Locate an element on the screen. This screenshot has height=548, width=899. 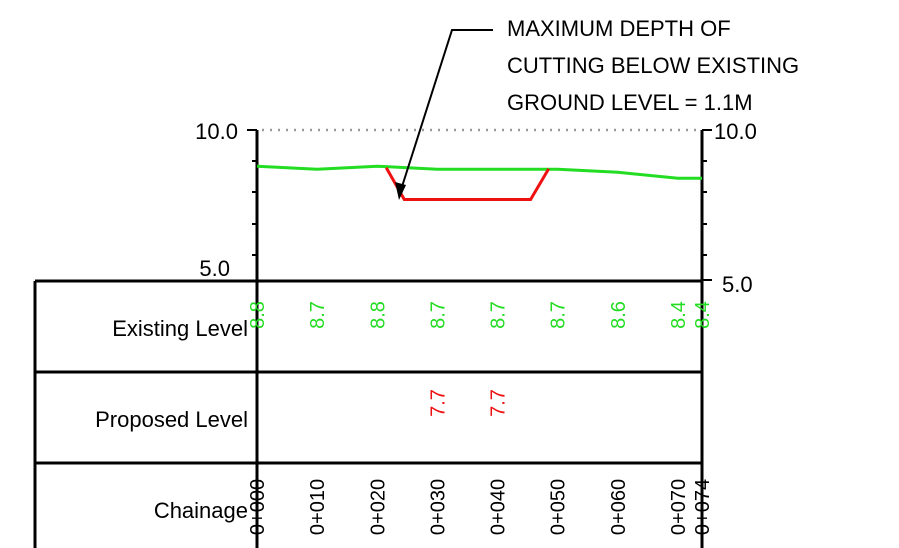
annotation-line-2: CUTTING BELOW EXISTING is located at coordinates (653, 65).